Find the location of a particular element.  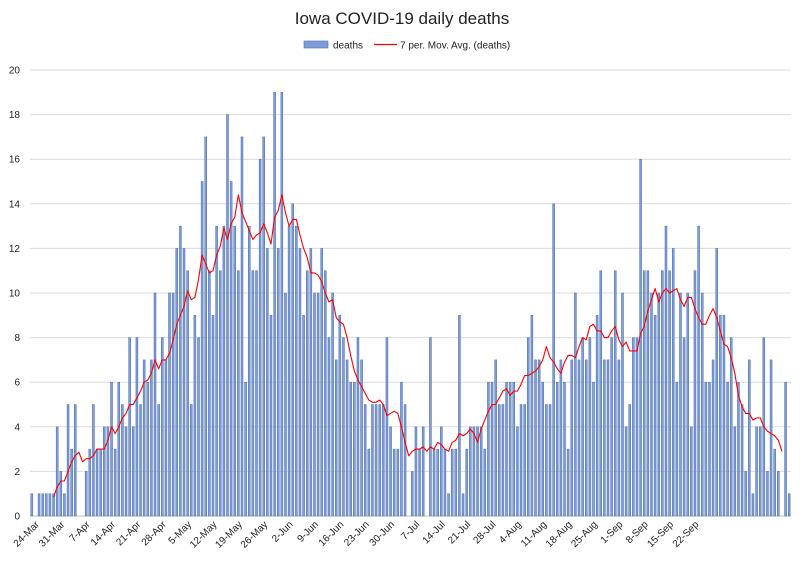

x-tick-label: 25-Aug is located at coordinates (584, 534).